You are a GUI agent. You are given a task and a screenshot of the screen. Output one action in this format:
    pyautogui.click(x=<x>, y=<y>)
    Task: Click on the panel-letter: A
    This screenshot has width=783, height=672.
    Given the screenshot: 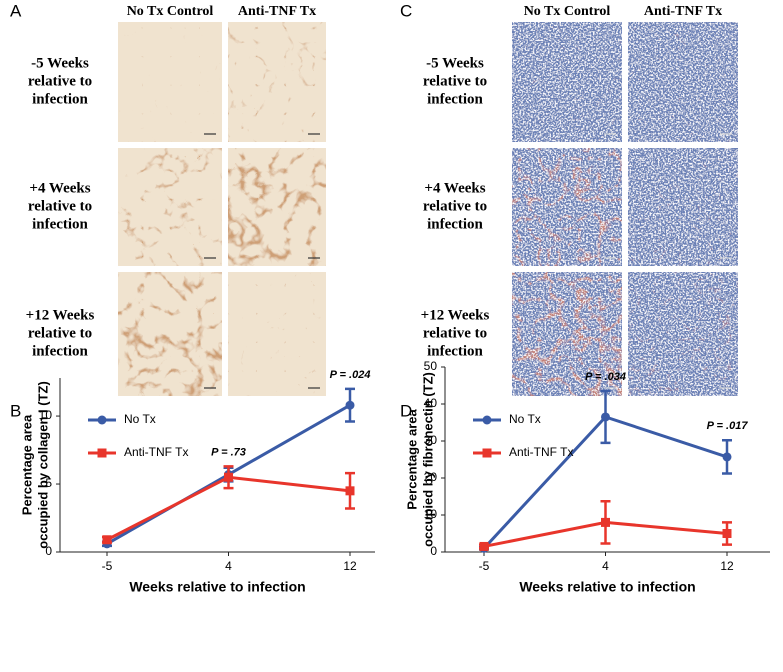 What is the action you would take?
    pyautogui.click(x=16, y=10)
    